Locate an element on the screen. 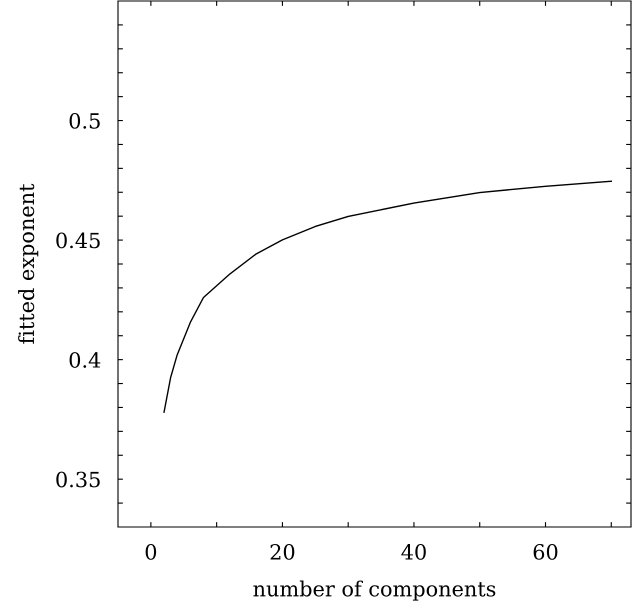 This screenshot has height=612, width=643. x-tick-label: 40 is located at coordinates (413, 552).